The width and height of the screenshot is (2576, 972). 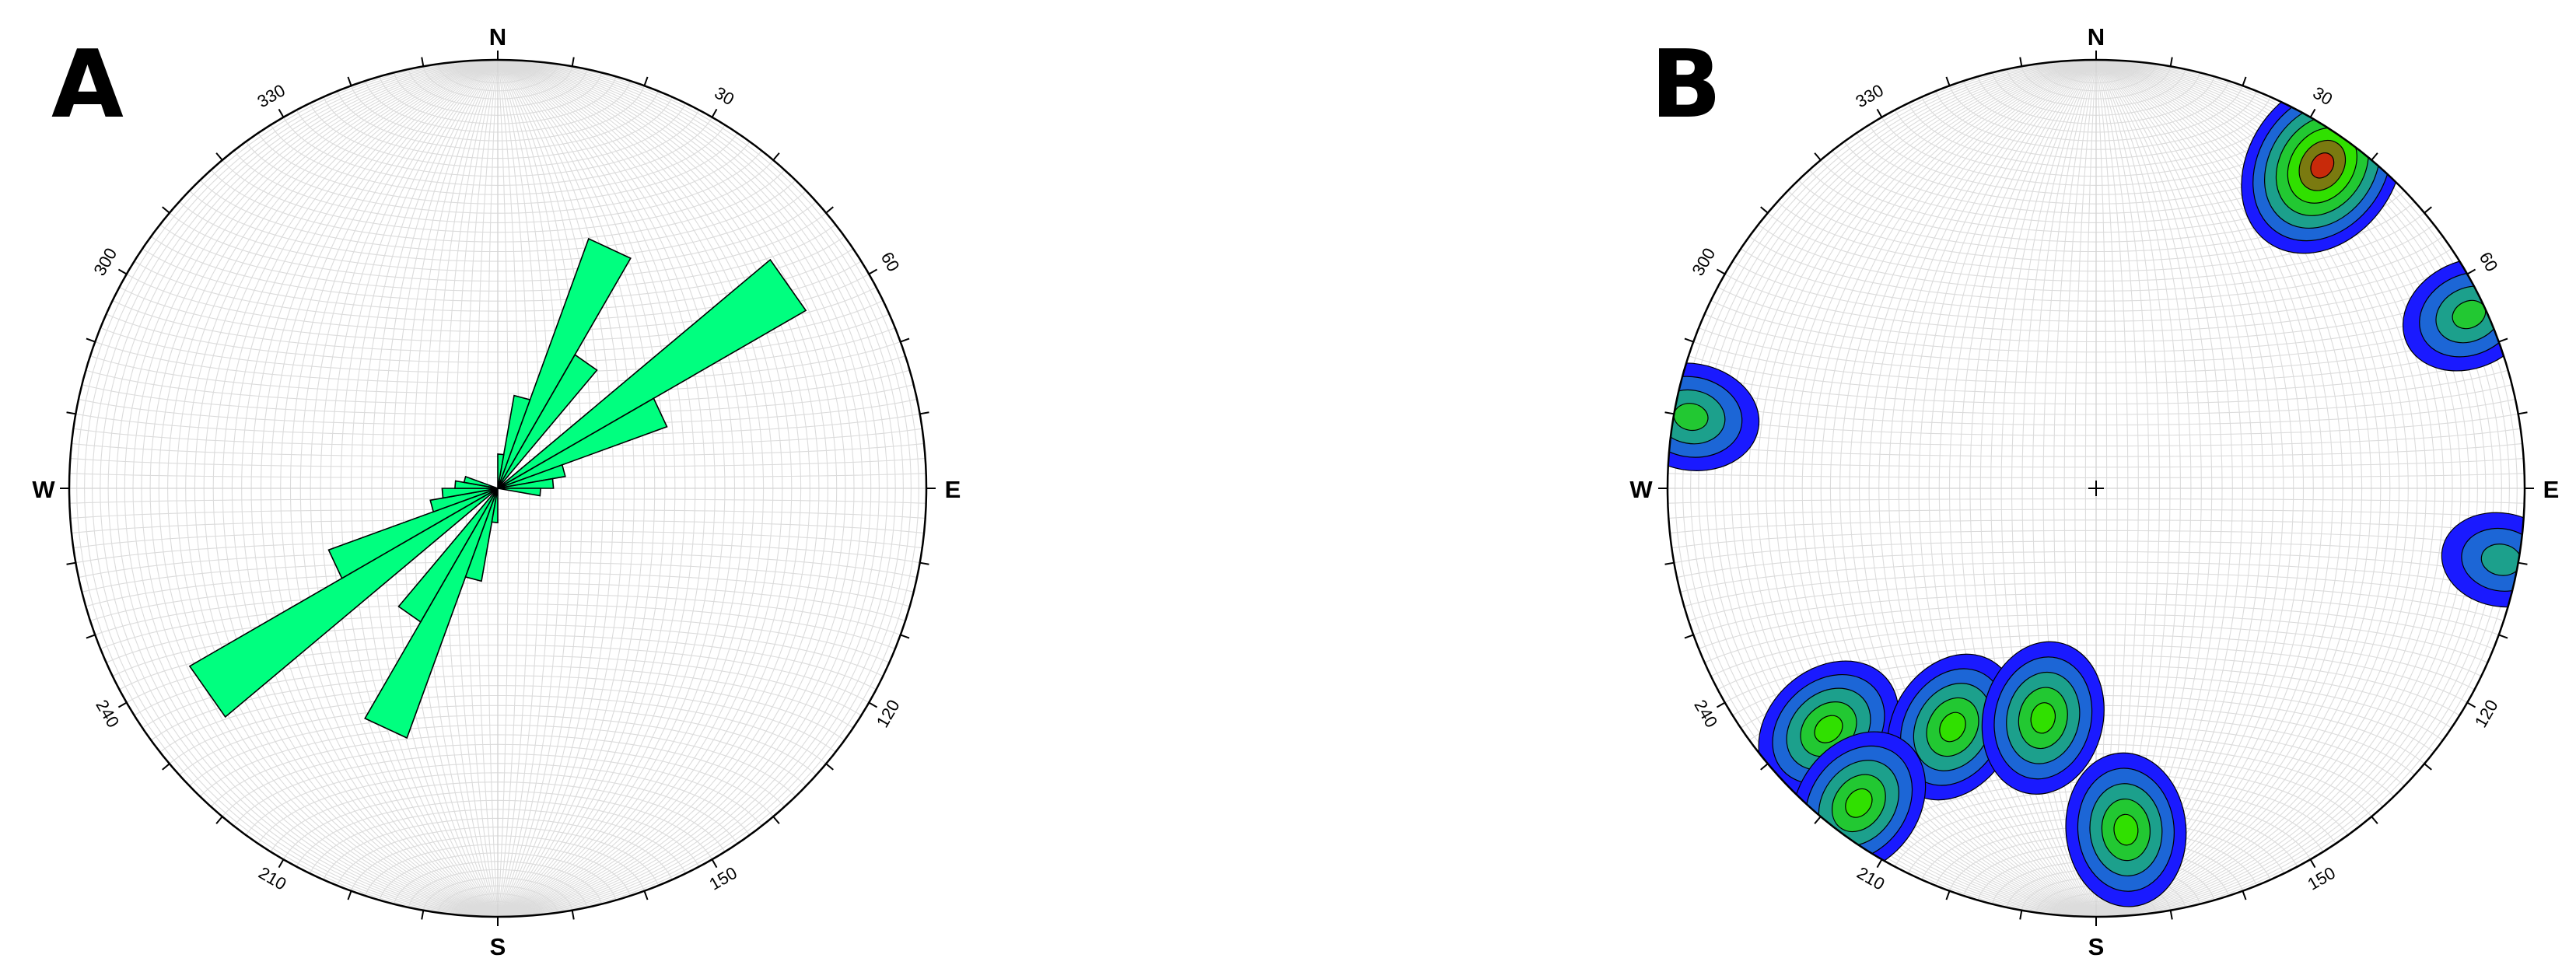 I want to click on rose-diagram, so click(x=498, y=488).